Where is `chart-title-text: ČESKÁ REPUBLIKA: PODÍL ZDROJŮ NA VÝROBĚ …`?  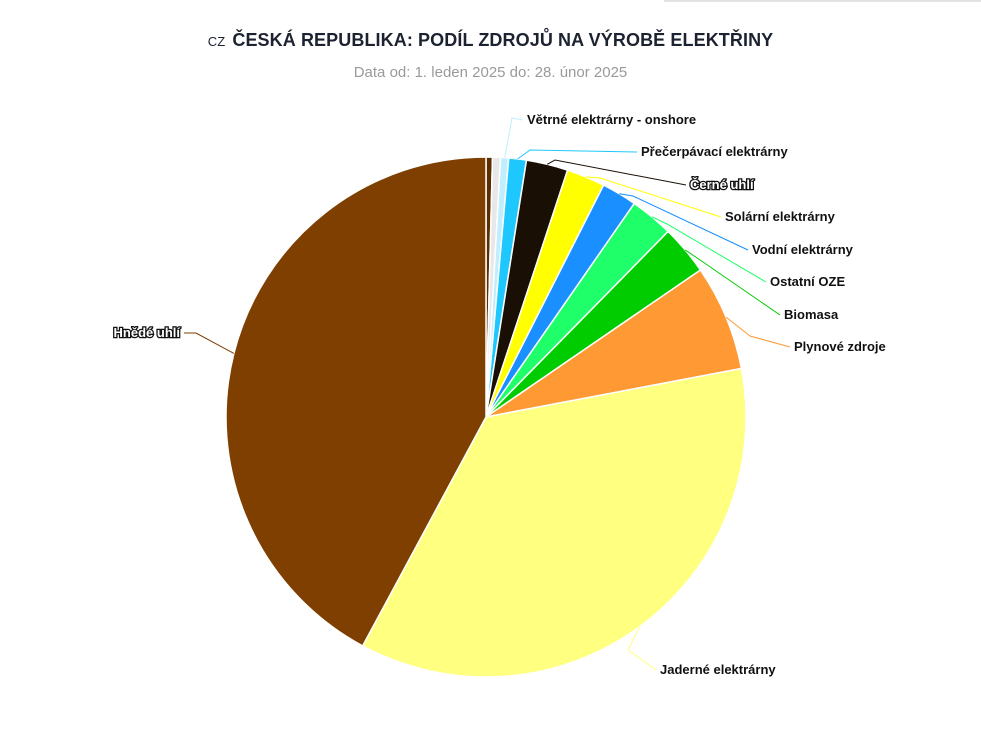
chart-title-text: ČESKÁ REPUBLIKA: PODÍL ZDROJŮ NA VÝROBĚ … is located at coordinates (503, 40).